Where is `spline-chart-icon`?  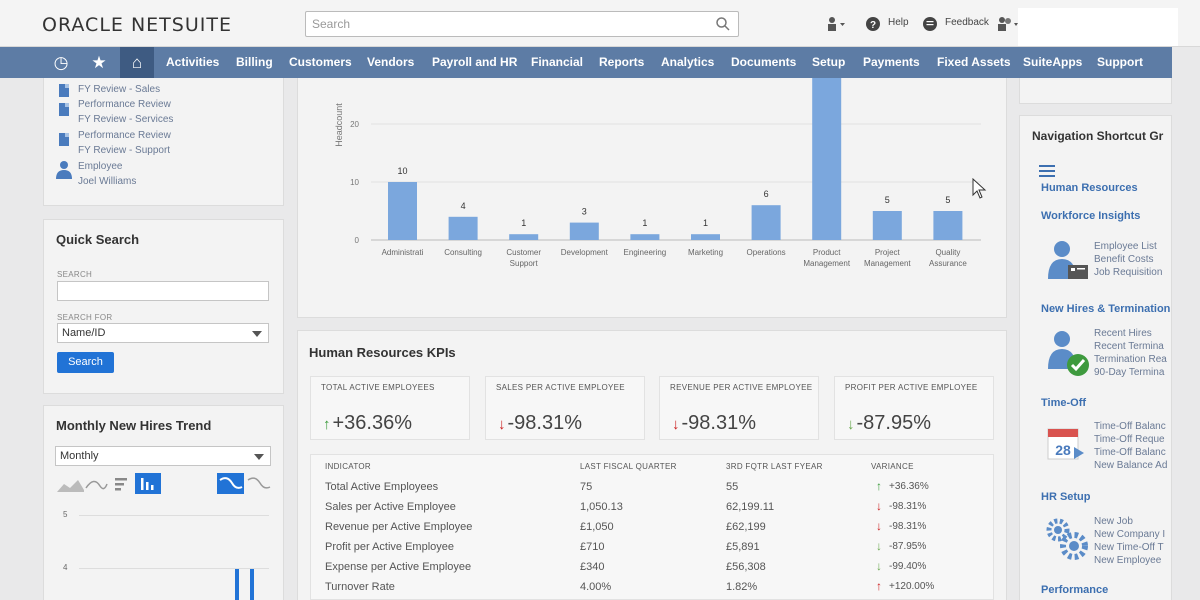 spline-chart-icon is located at coordinates (259, 483).